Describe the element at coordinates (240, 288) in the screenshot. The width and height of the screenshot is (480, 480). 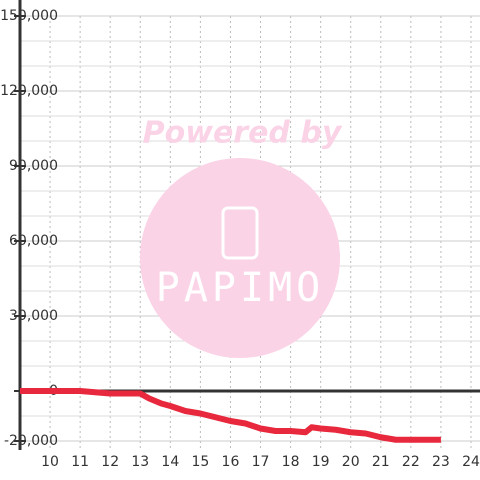
I see `watermark-logo: PAPIMO` at that location.